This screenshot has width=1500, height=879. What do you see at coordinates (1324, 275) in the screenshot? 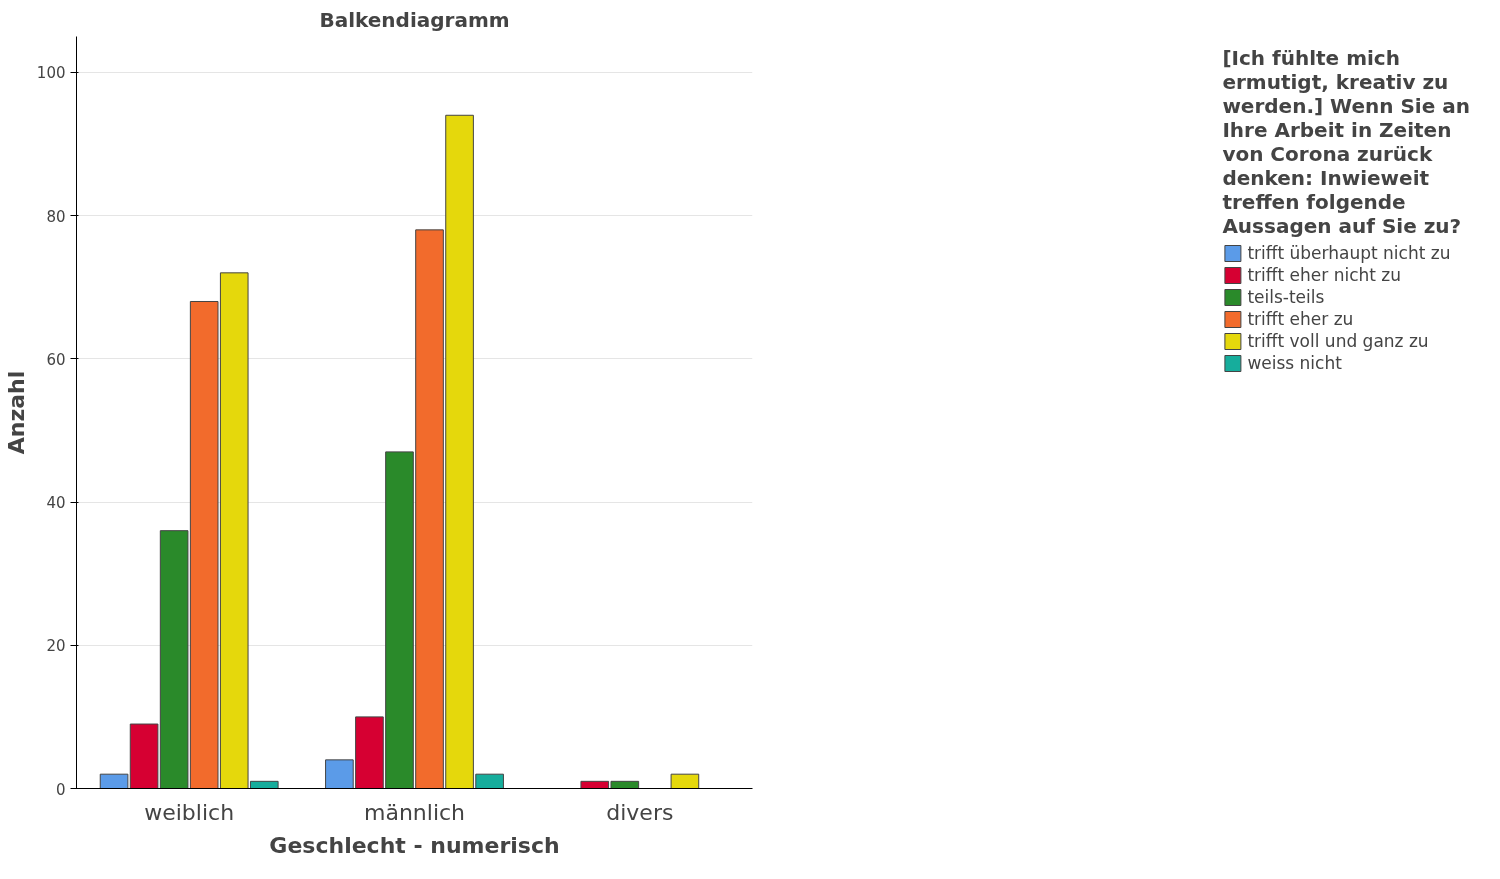
I see `legend-label: trifft eher nicht zu` at bounding box center [1324, 275].